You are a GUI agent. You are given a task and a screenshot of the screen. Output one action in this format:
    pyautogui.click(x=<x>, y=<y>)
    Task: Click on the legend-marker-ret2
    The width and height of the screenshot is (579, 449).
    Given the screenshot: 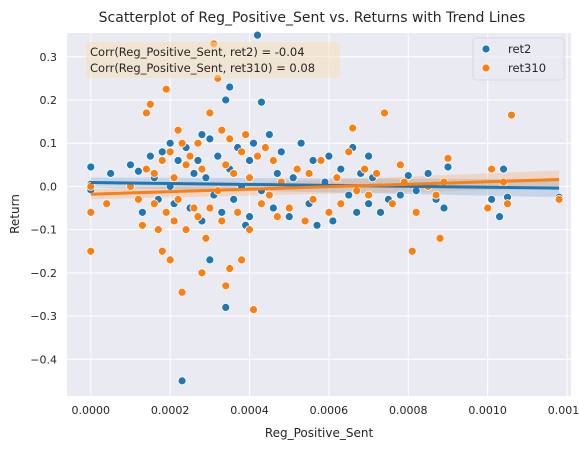 What is the action you would take?
    pyautogui.click(x=486, y=49)
    